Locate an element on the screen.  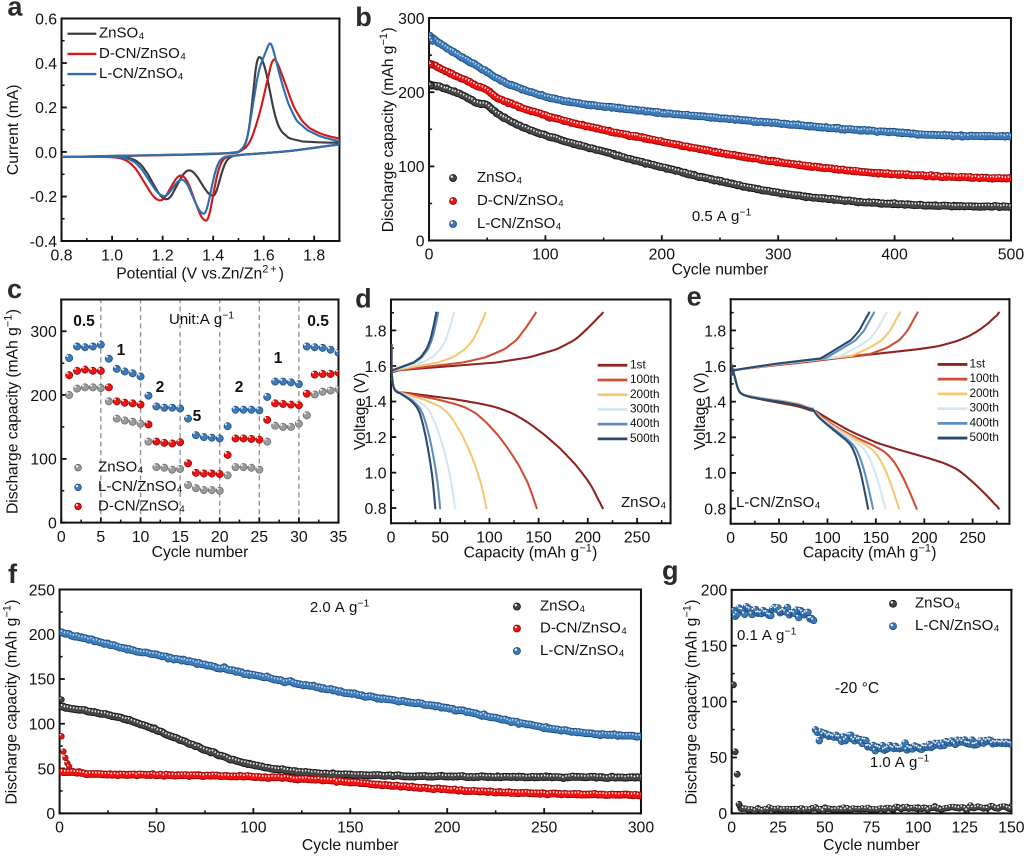
svg-text: 15 is located at coordinates (180, 537).